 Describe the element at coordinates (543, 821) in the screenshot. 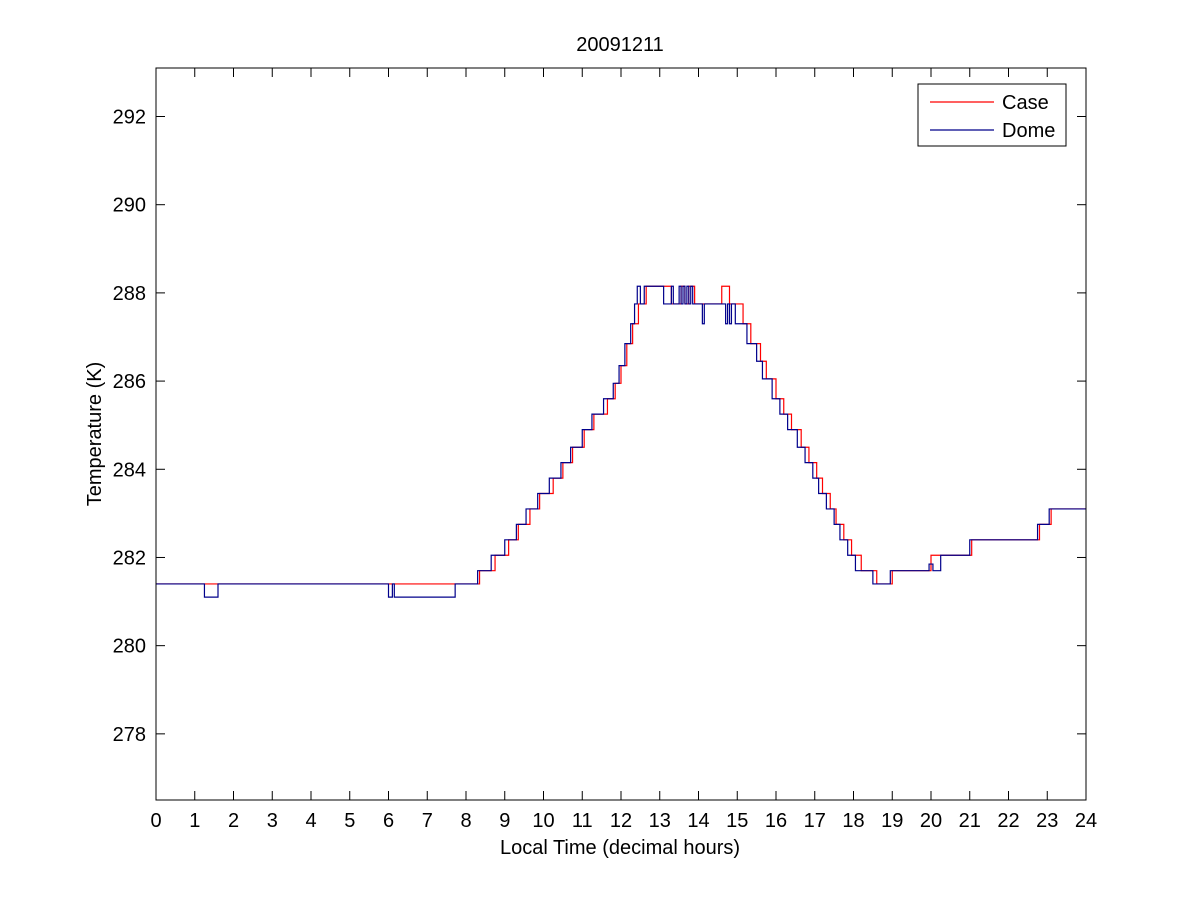

I see `x-tick-label: 10` at that location.